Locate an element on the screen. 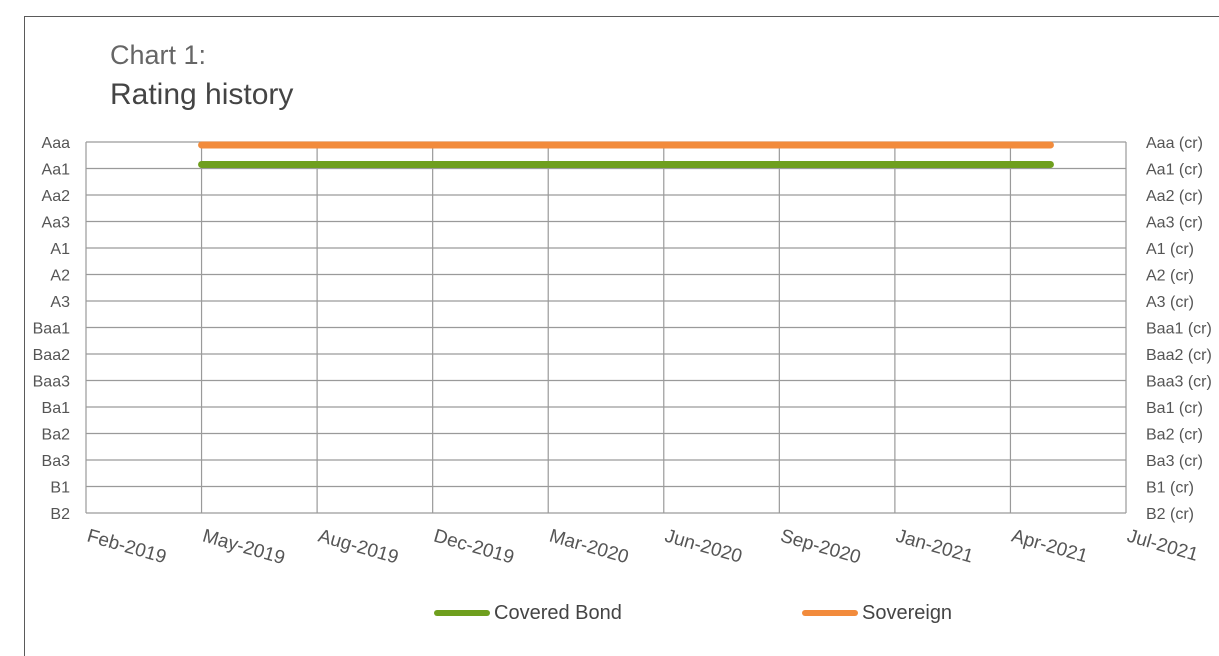  chart-subtitle: Rating history is located at coordinates (202, 94).